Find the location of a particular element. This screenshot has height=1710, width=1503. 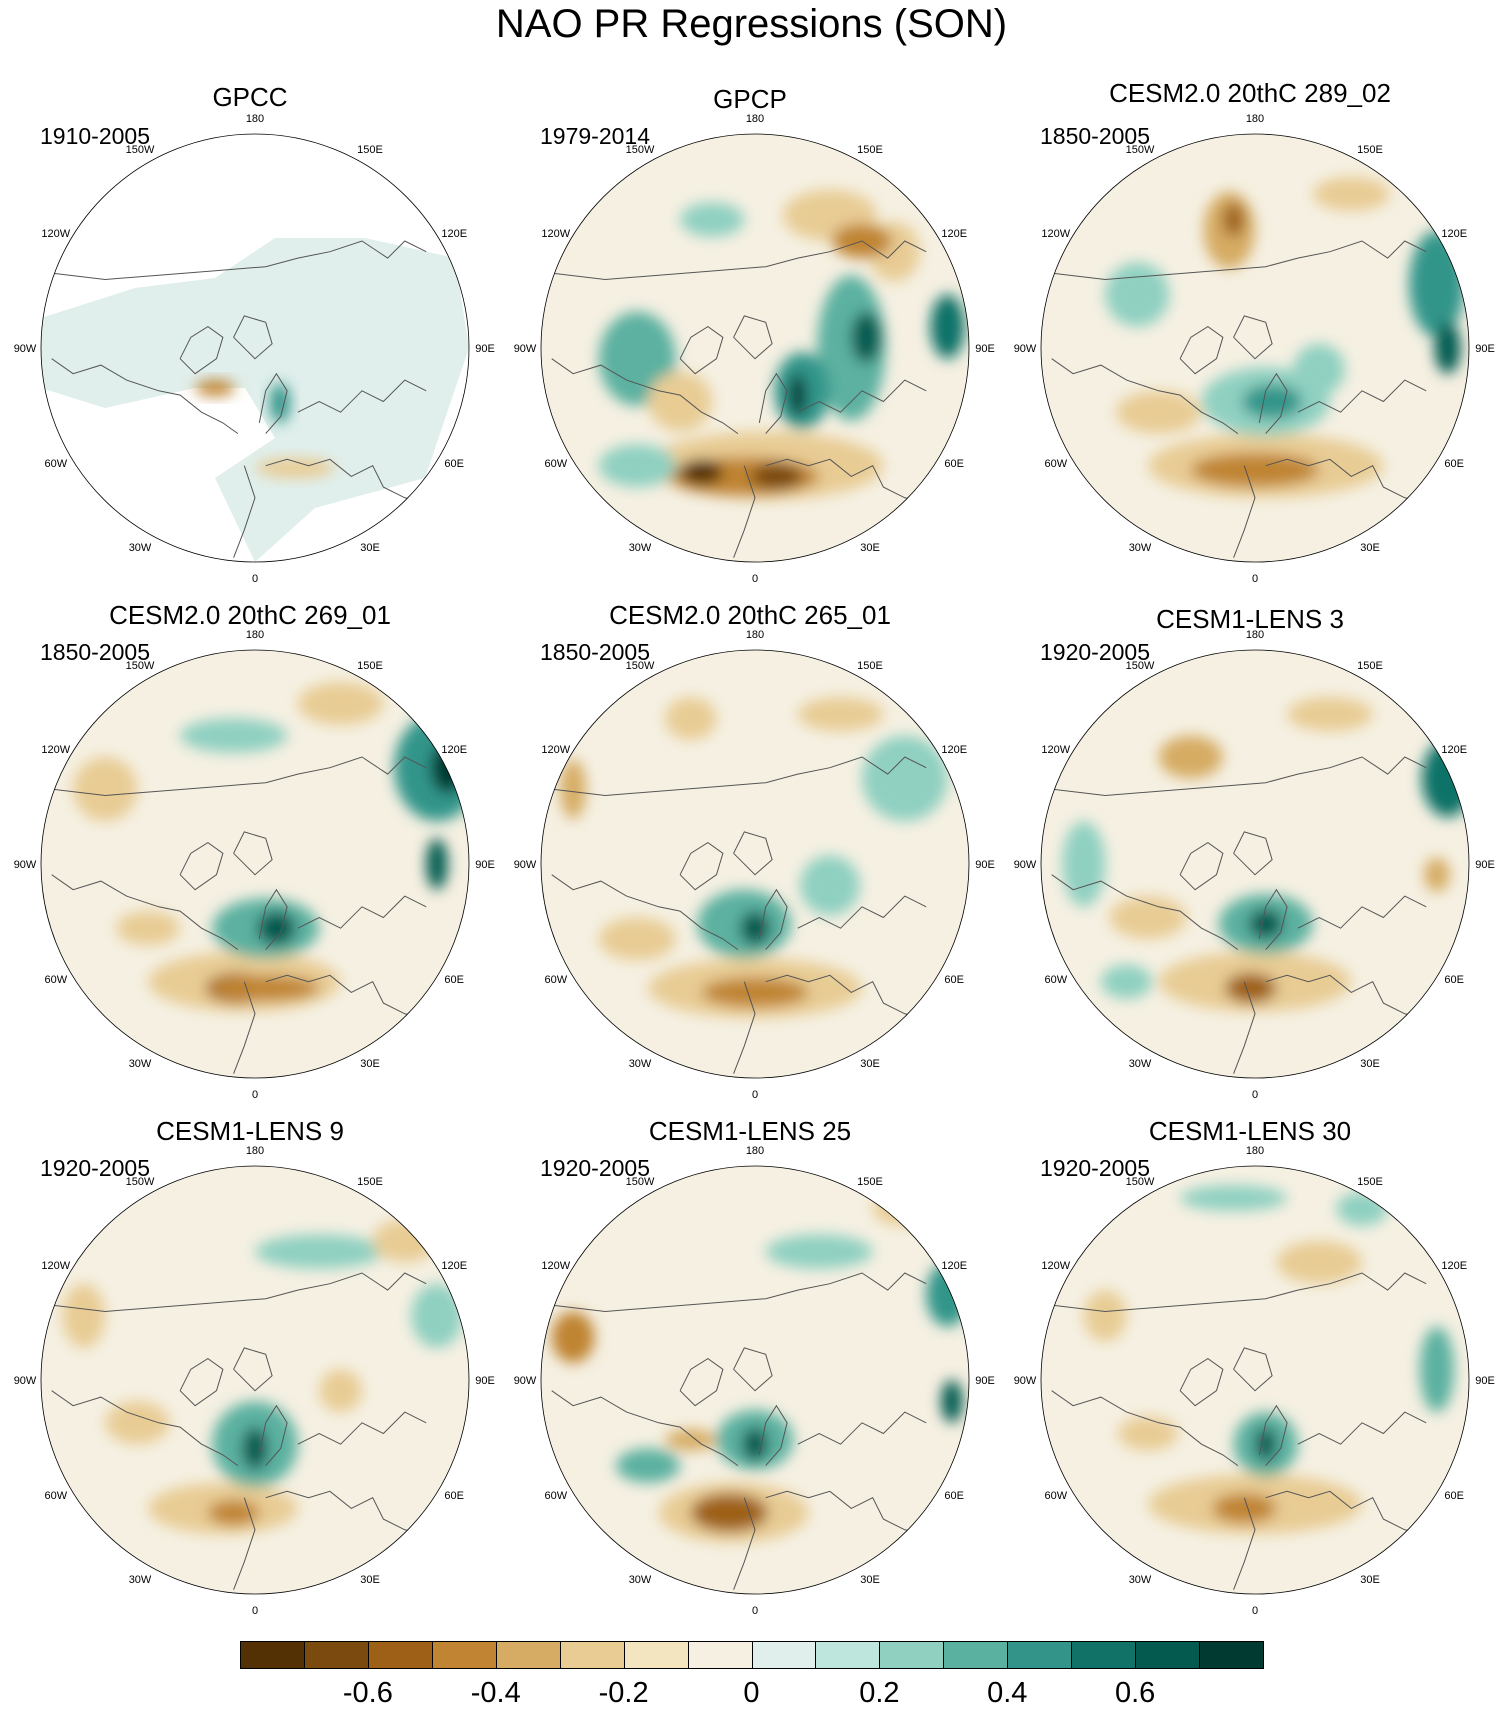

colorbar-tick-label: 0.2 is located at coordinates (879, 1693).